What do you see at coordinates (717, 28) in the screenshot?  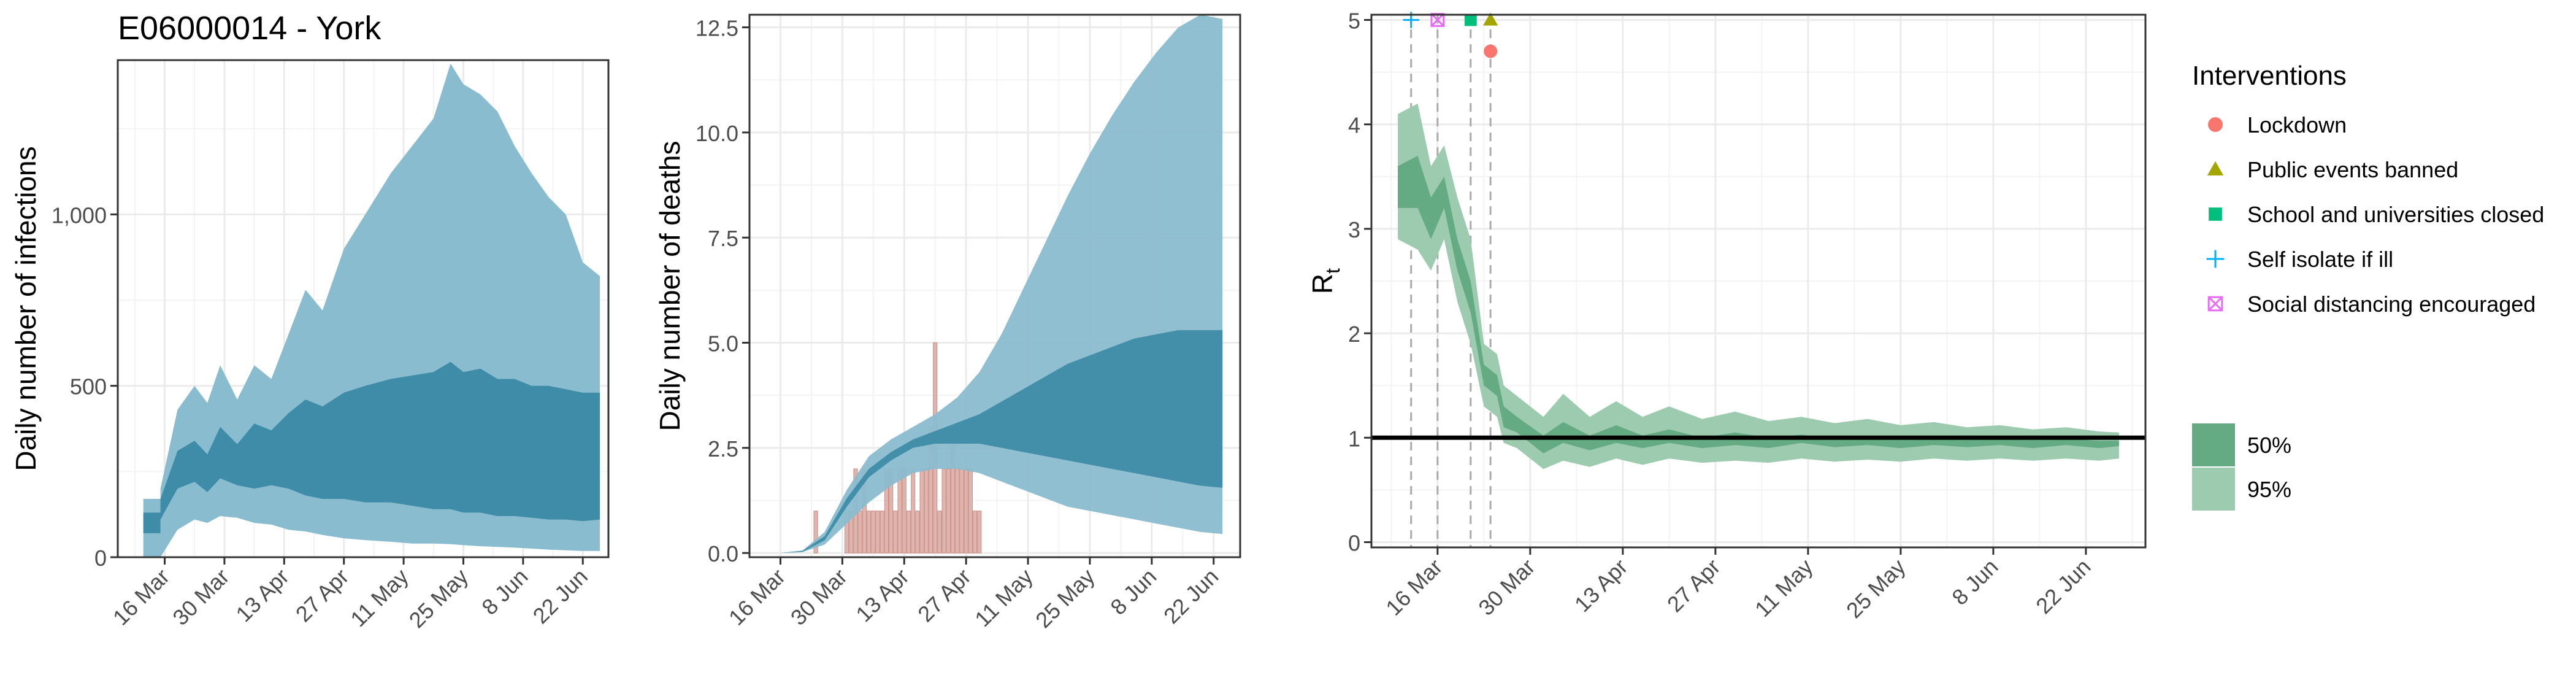 I see `y-tick-label: 12.5` at bounding box center [717, 28].